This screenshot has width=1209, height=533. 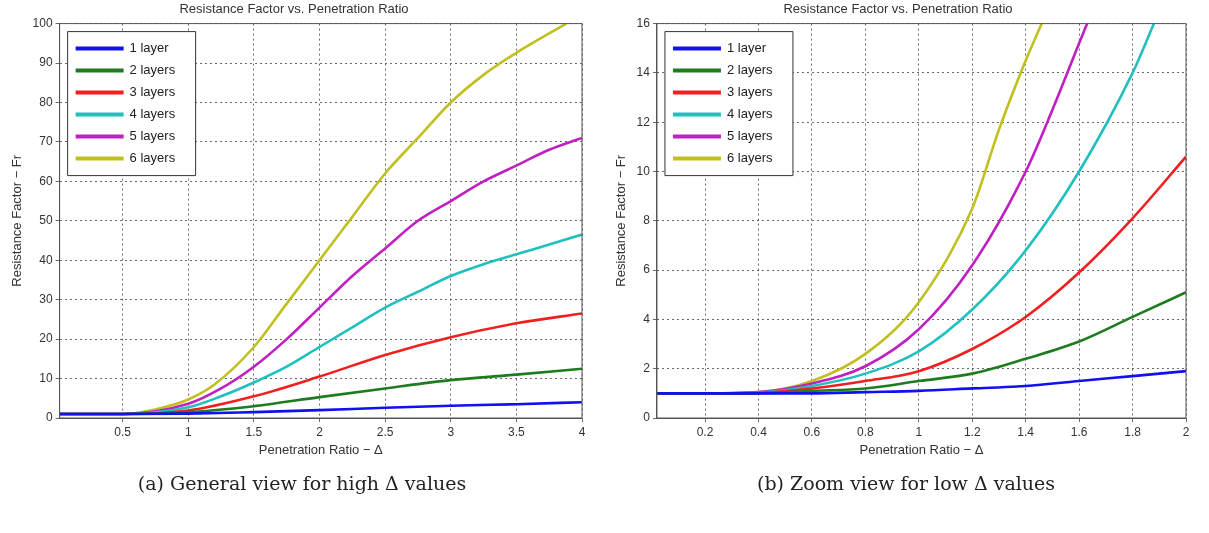 I want to click on x-tick-label: 2.5, so click(x=385, y=431).